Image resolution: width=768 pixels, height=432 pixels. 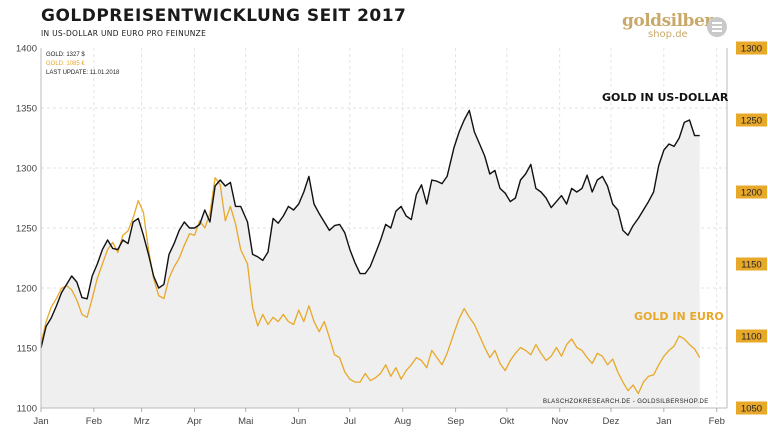 I want to click on y-right-tick-label: 1250, so click(x=751, y=121).